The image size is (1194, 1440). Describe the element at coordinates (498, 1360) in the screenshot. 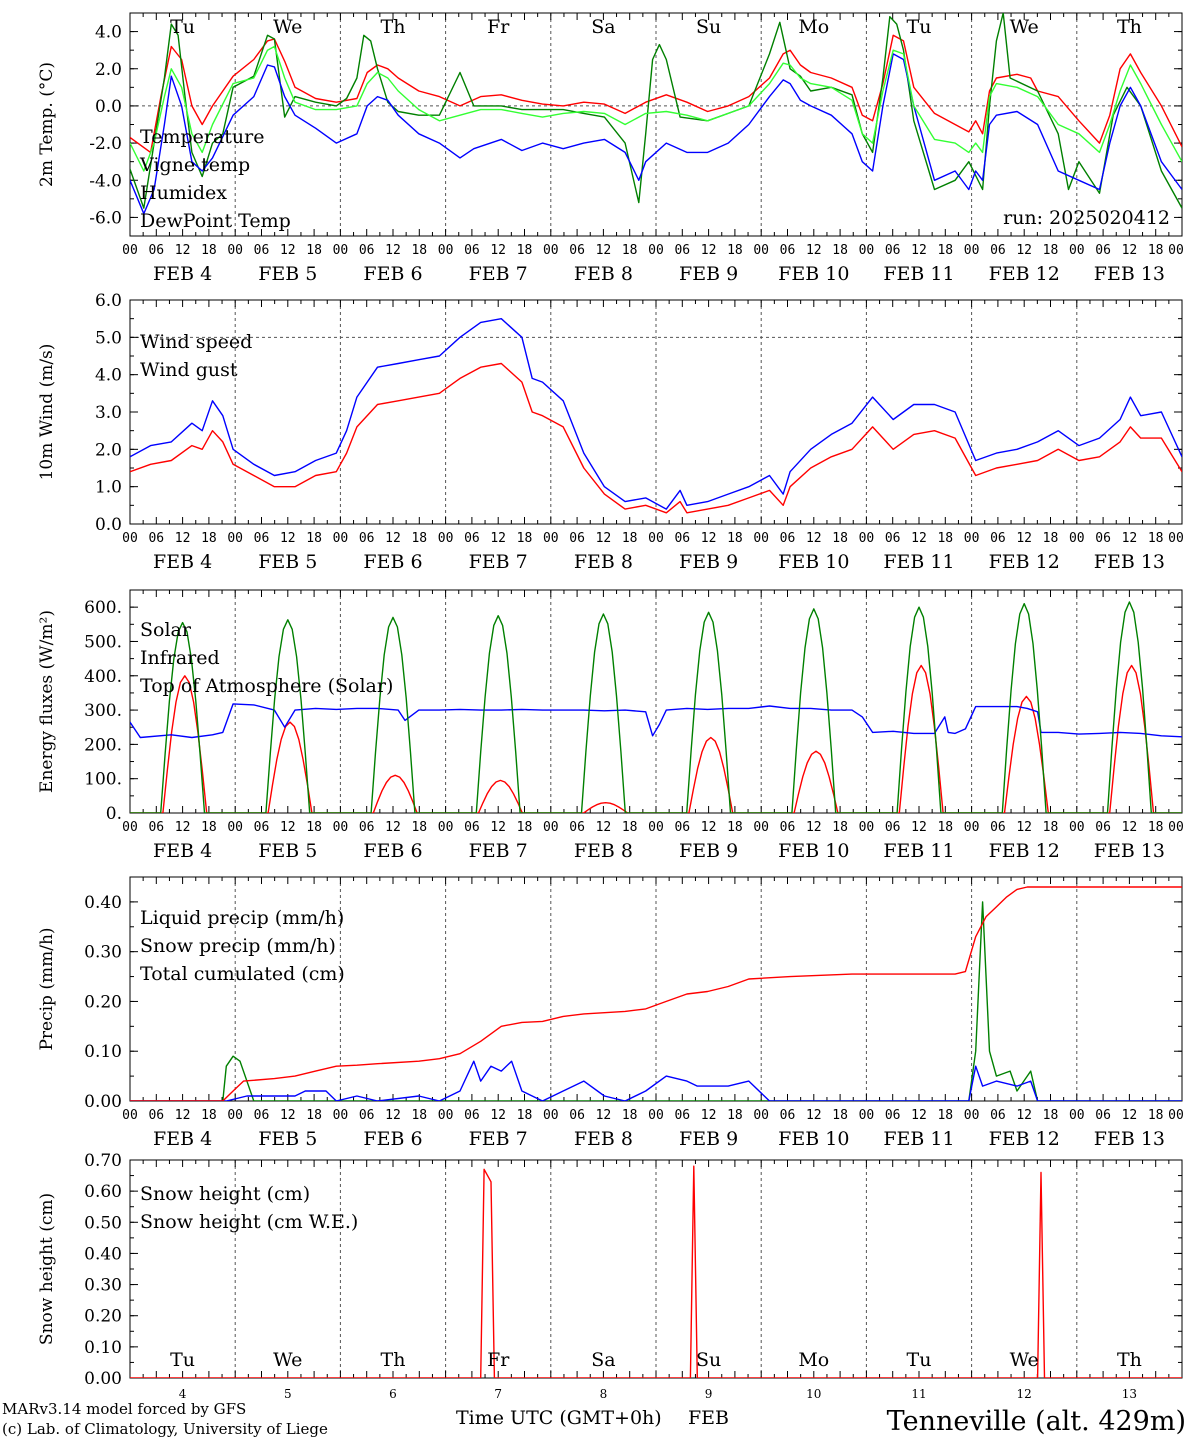

I see `day-name: Fr` at that location.